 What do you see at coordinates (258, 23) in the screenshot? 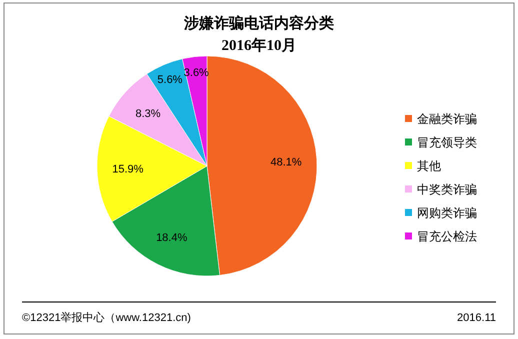
I see `chart-title: 涉嫌诈骗电话内容分类` at bounding box center [258, 23].